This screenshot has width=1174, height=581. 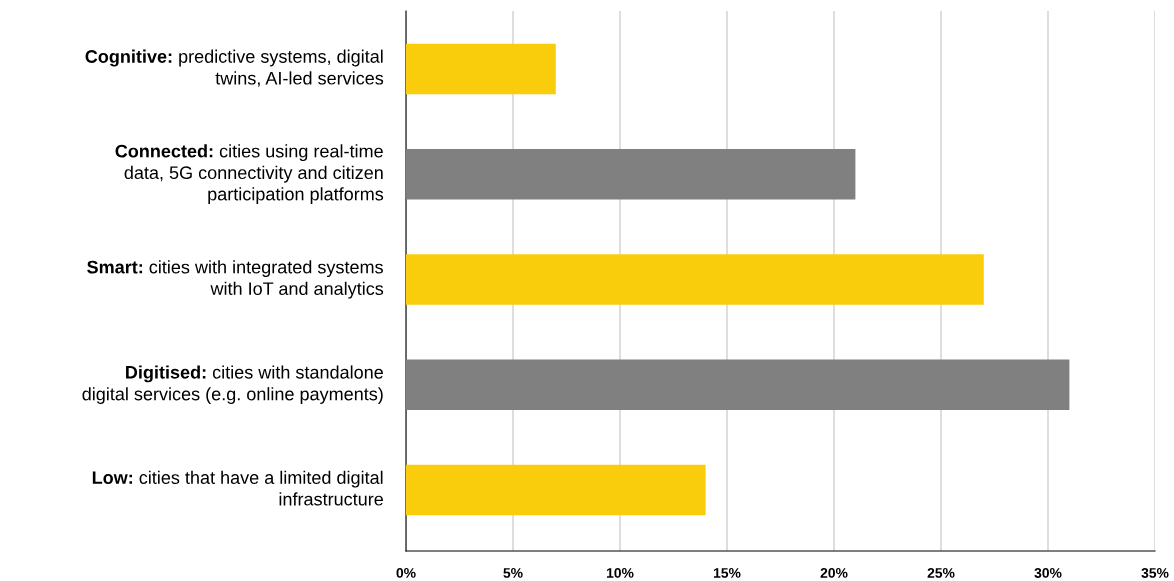 I want to click on x-tick-label: 25%, so click(x=941, y=573).